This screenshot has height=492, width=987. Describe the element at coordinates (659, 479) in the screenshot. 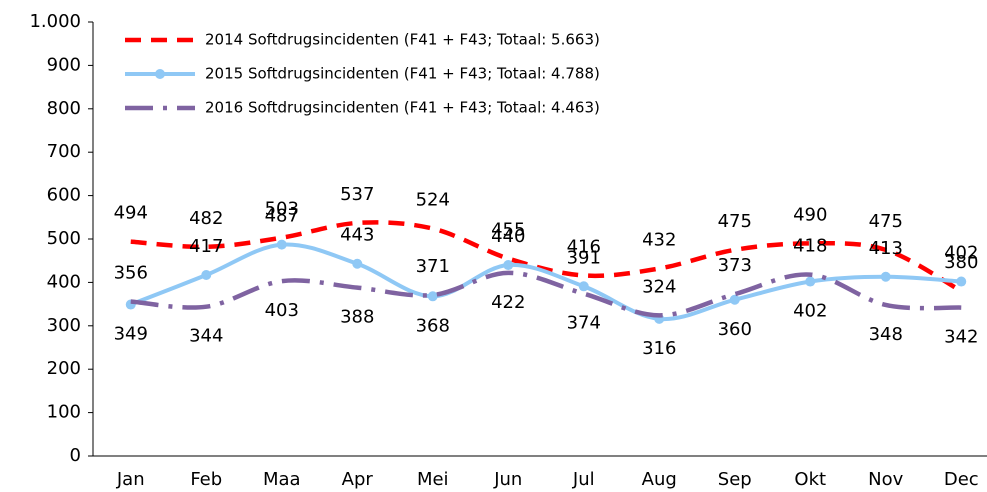

I see `x-tick-label: Aug` at that location.